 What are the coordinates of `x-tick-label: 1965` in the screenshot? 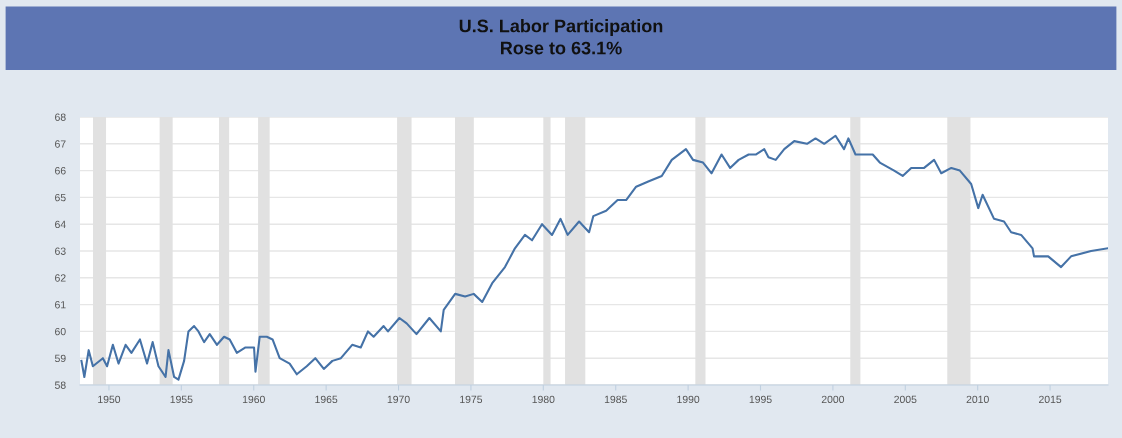 It's located at (326, 399).